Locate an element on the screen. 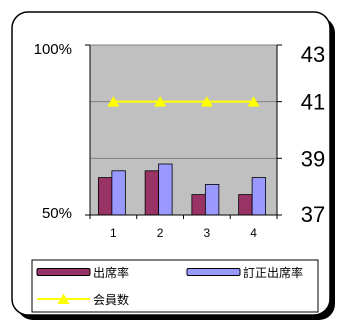 This screenshot has height=323, width=343. legend-label-series-3: 会員数 is located at coordinates (111, 299).